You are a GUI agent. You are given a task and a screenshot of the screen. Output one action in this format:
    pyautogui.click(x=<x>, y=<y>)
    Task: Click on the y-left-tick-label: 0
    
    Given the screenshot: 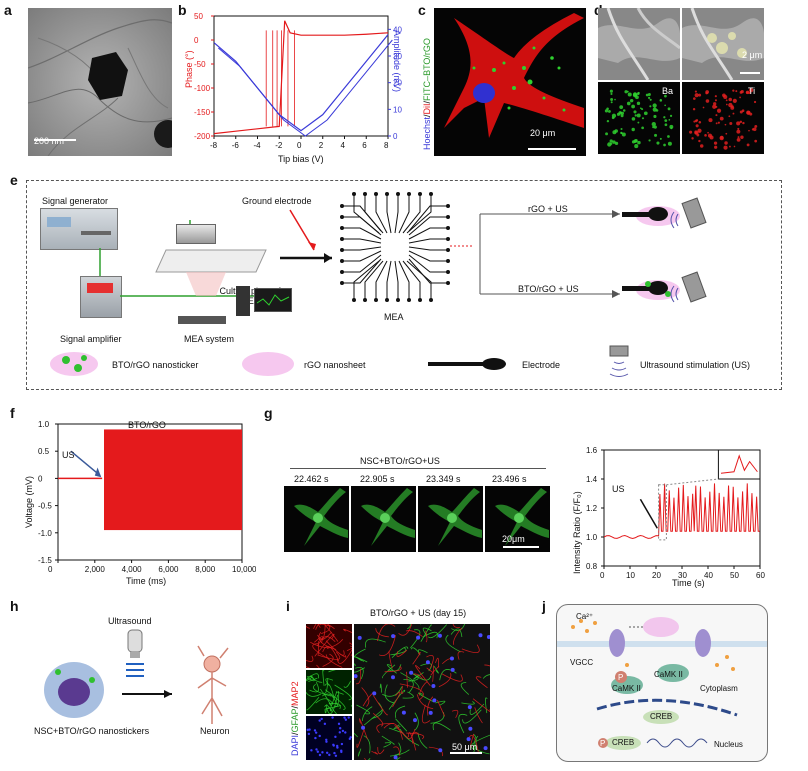 What is the action you would take?
    pyautogui.click(x=196, y=40)
    